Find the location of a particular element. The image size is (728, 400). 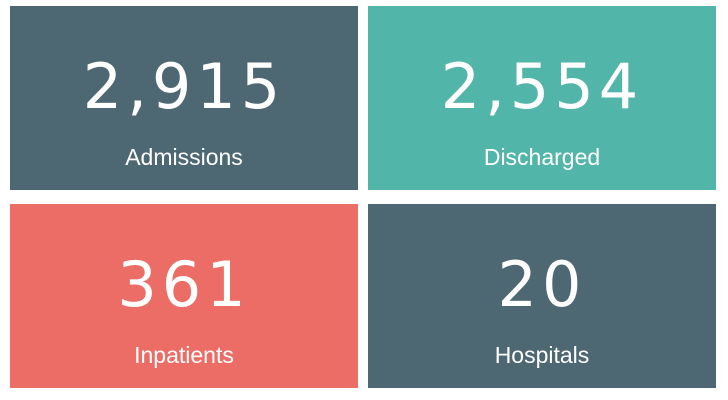

kpi-value: 2,554 is located at coordinates (542, 86).